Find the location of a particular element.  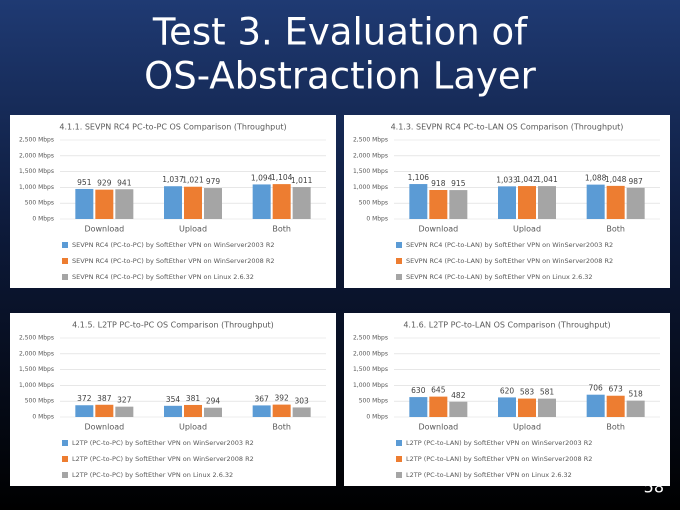

data-label: 387 is located at coordinates (104, 398).